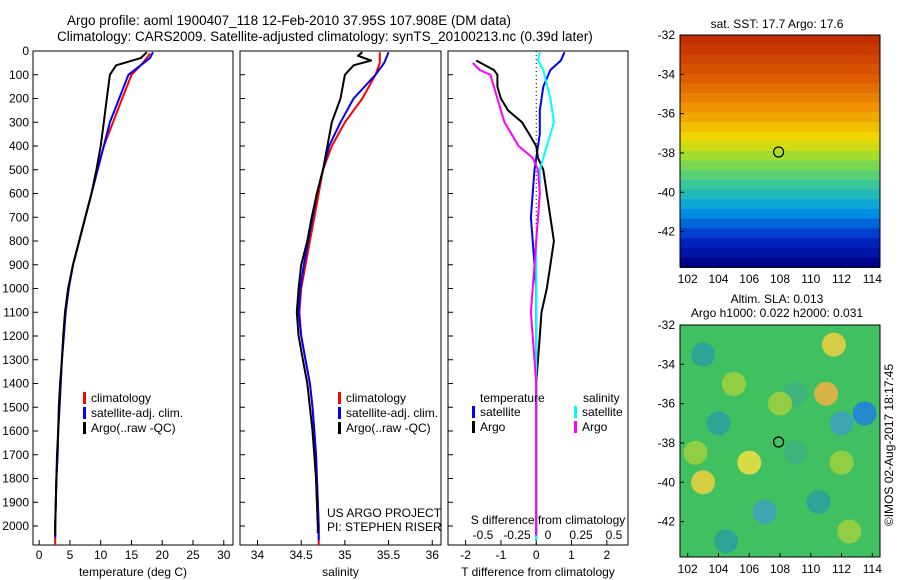 The width and height of the screenshot is (900, 580). Describe the element at coordinates (132, 555) in the screenshot. I see `temperature-x-tick-label: 15` at that location.